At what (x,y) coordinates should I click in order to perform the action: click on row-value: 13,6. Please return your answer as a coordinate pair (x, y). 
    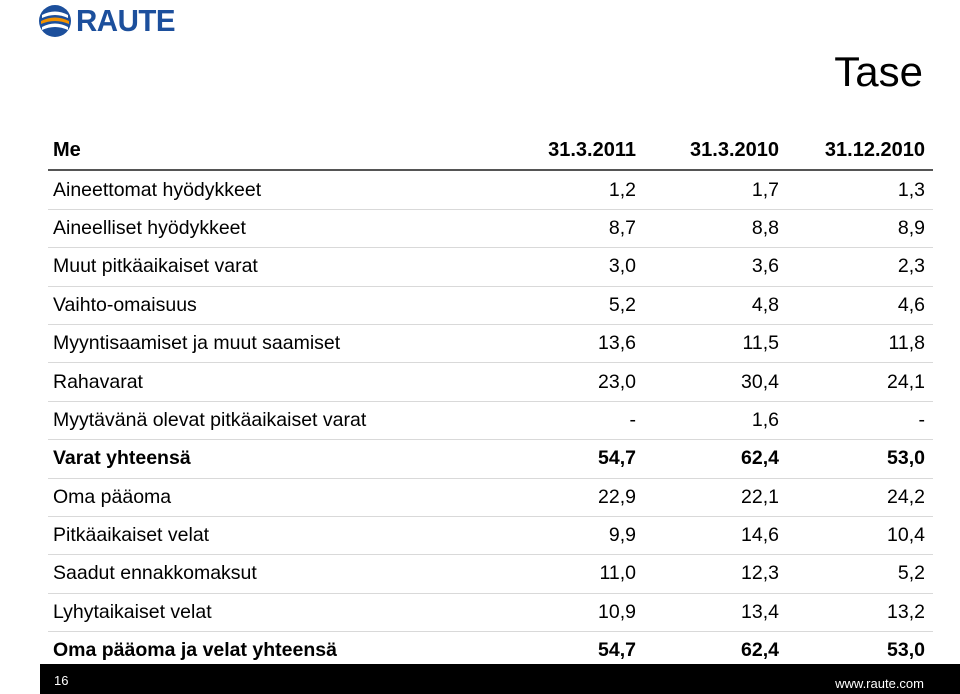
    Looking at the image, I should click on (572, 344).